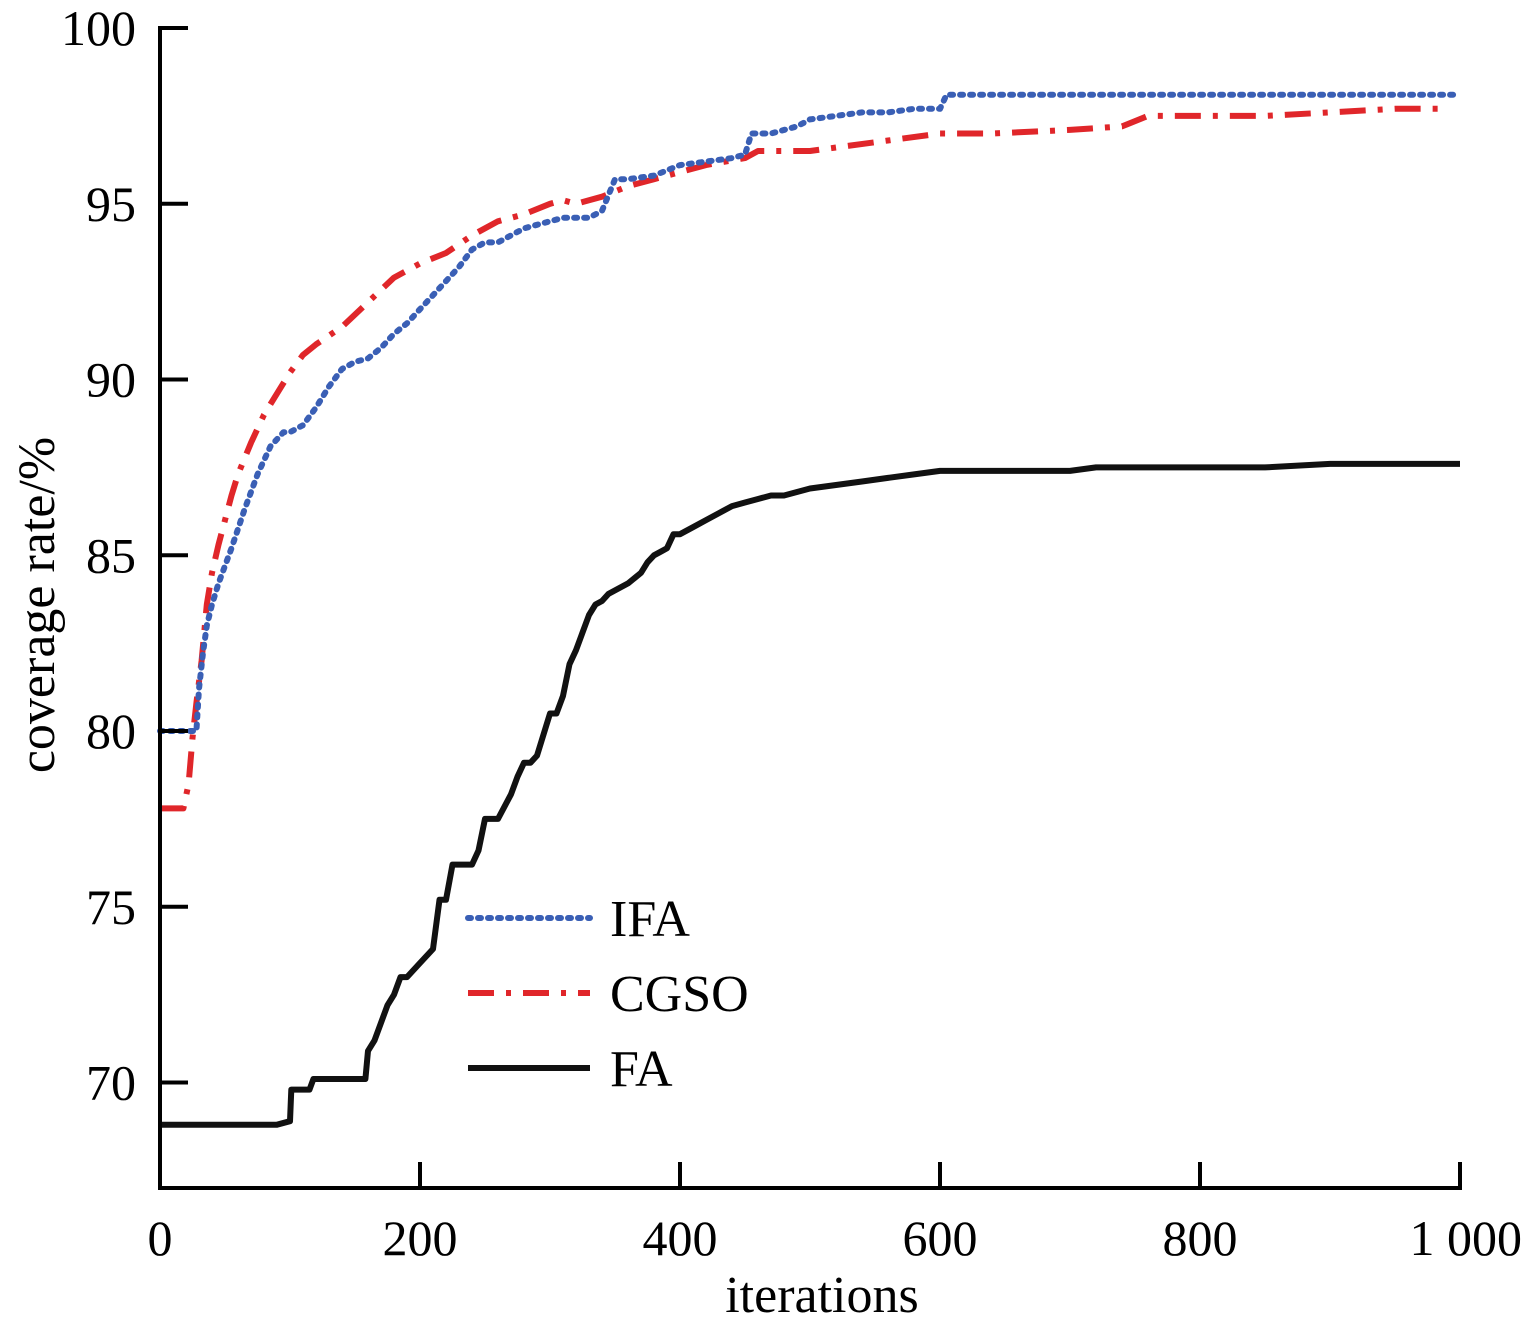 This screenshot has height=1320, width=1527. I want to click on legend-label-fa: FA, so click(641, 1069).